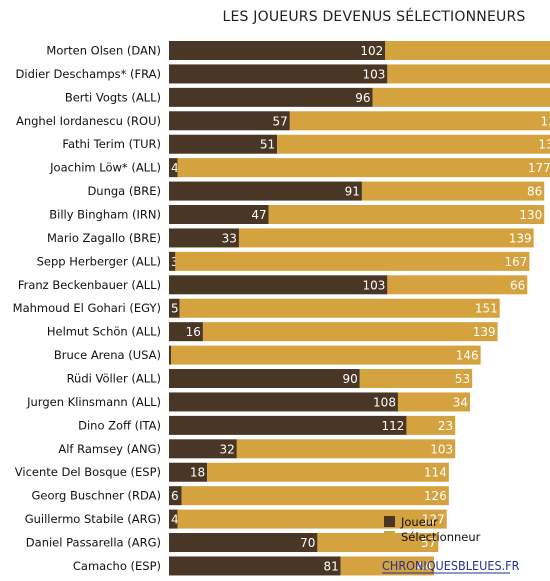  Describe the element at coordinates (428, 543) in the screenshot. I see `data-label-selectionneur: 57` at that location.